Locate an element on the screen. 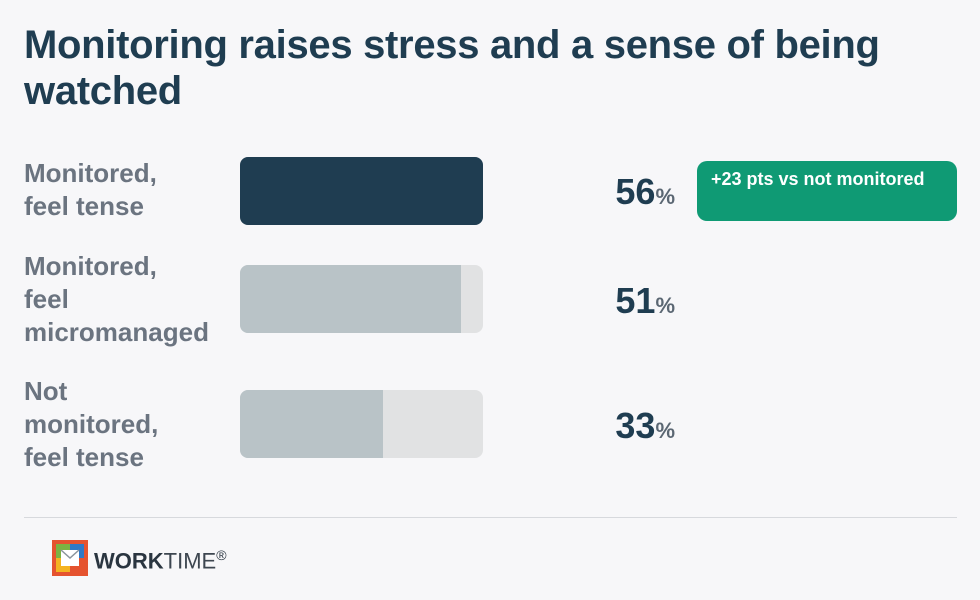 The height and width of the screenshot is (600, 980). data-label-value: 56 is located at coordinates (635, 191).